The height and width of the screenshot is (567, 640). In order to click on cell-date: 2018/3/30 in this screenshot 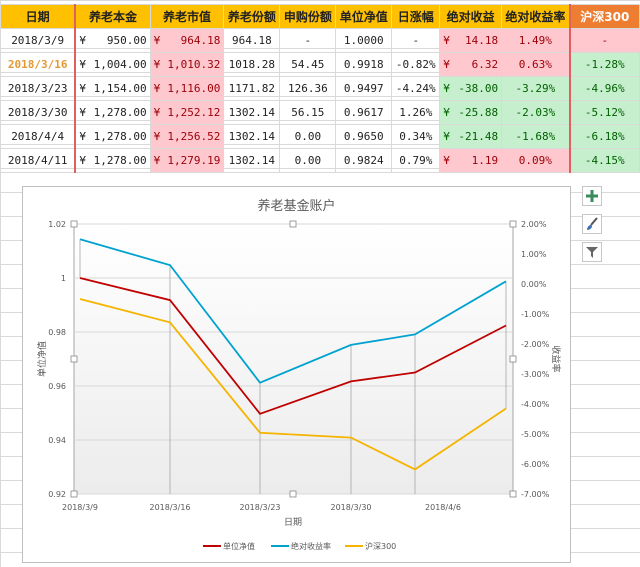, I will do `click(38, 112)`.